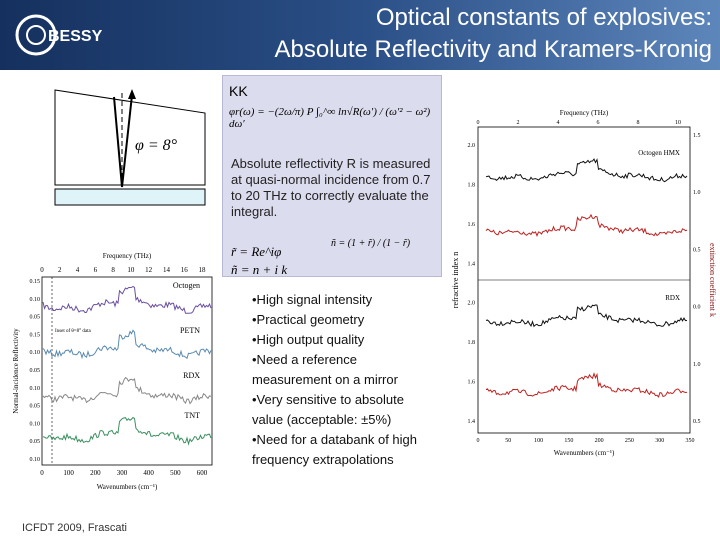 The image size is (720, 540). I want to click on tick-label: 1.5, so click(697, 136).